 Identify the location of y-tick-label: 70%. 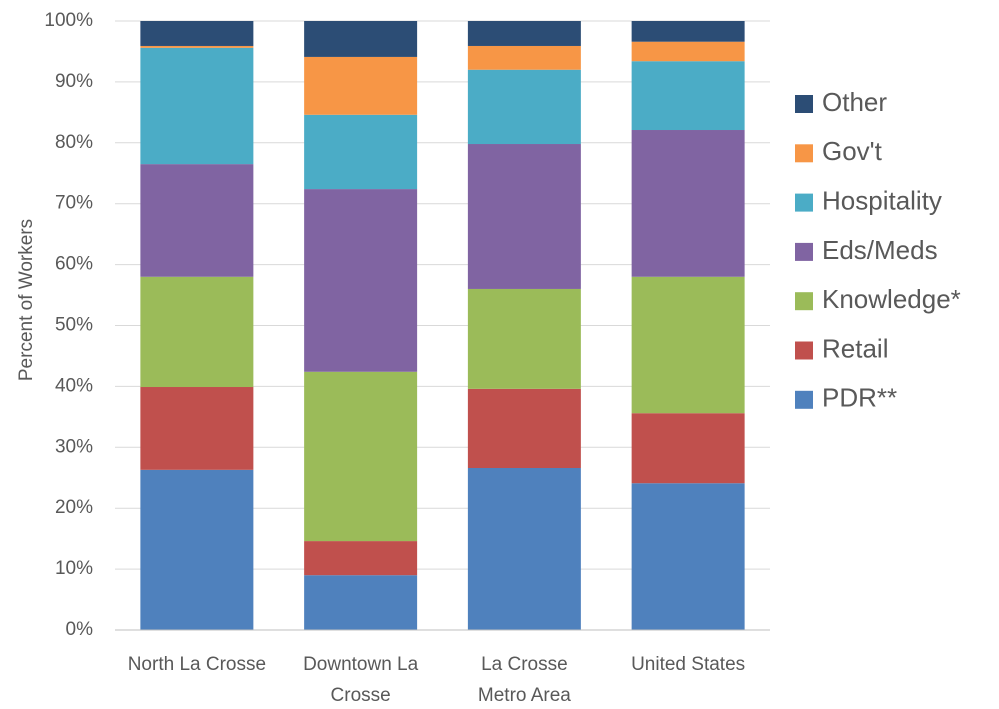
(74, 203).